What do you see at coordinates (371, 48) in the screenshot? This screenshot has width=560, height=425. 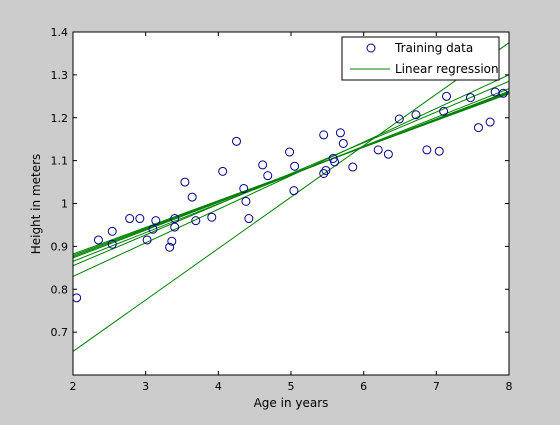 I see `legend-marker-training-data` at bounding box center [371, 48].